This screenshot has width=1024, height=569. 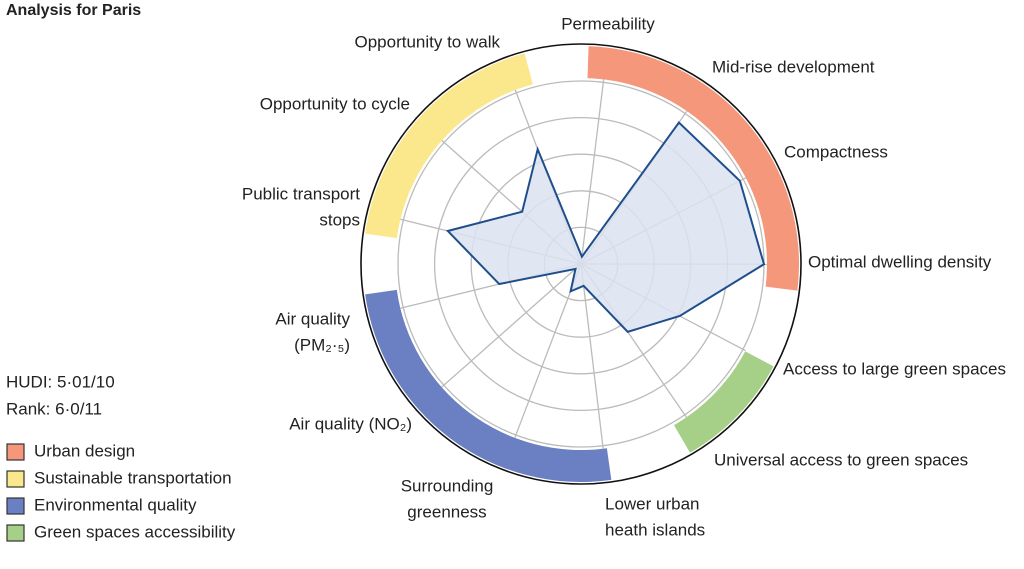 I want to click on axis-label: Air quality, so click(x=312, y=318).